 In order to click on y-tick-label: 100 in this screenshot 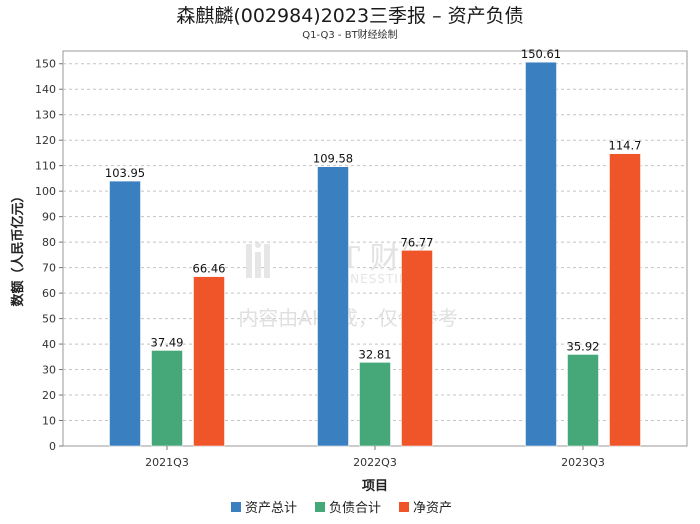, I will do `click(45, 191)`.